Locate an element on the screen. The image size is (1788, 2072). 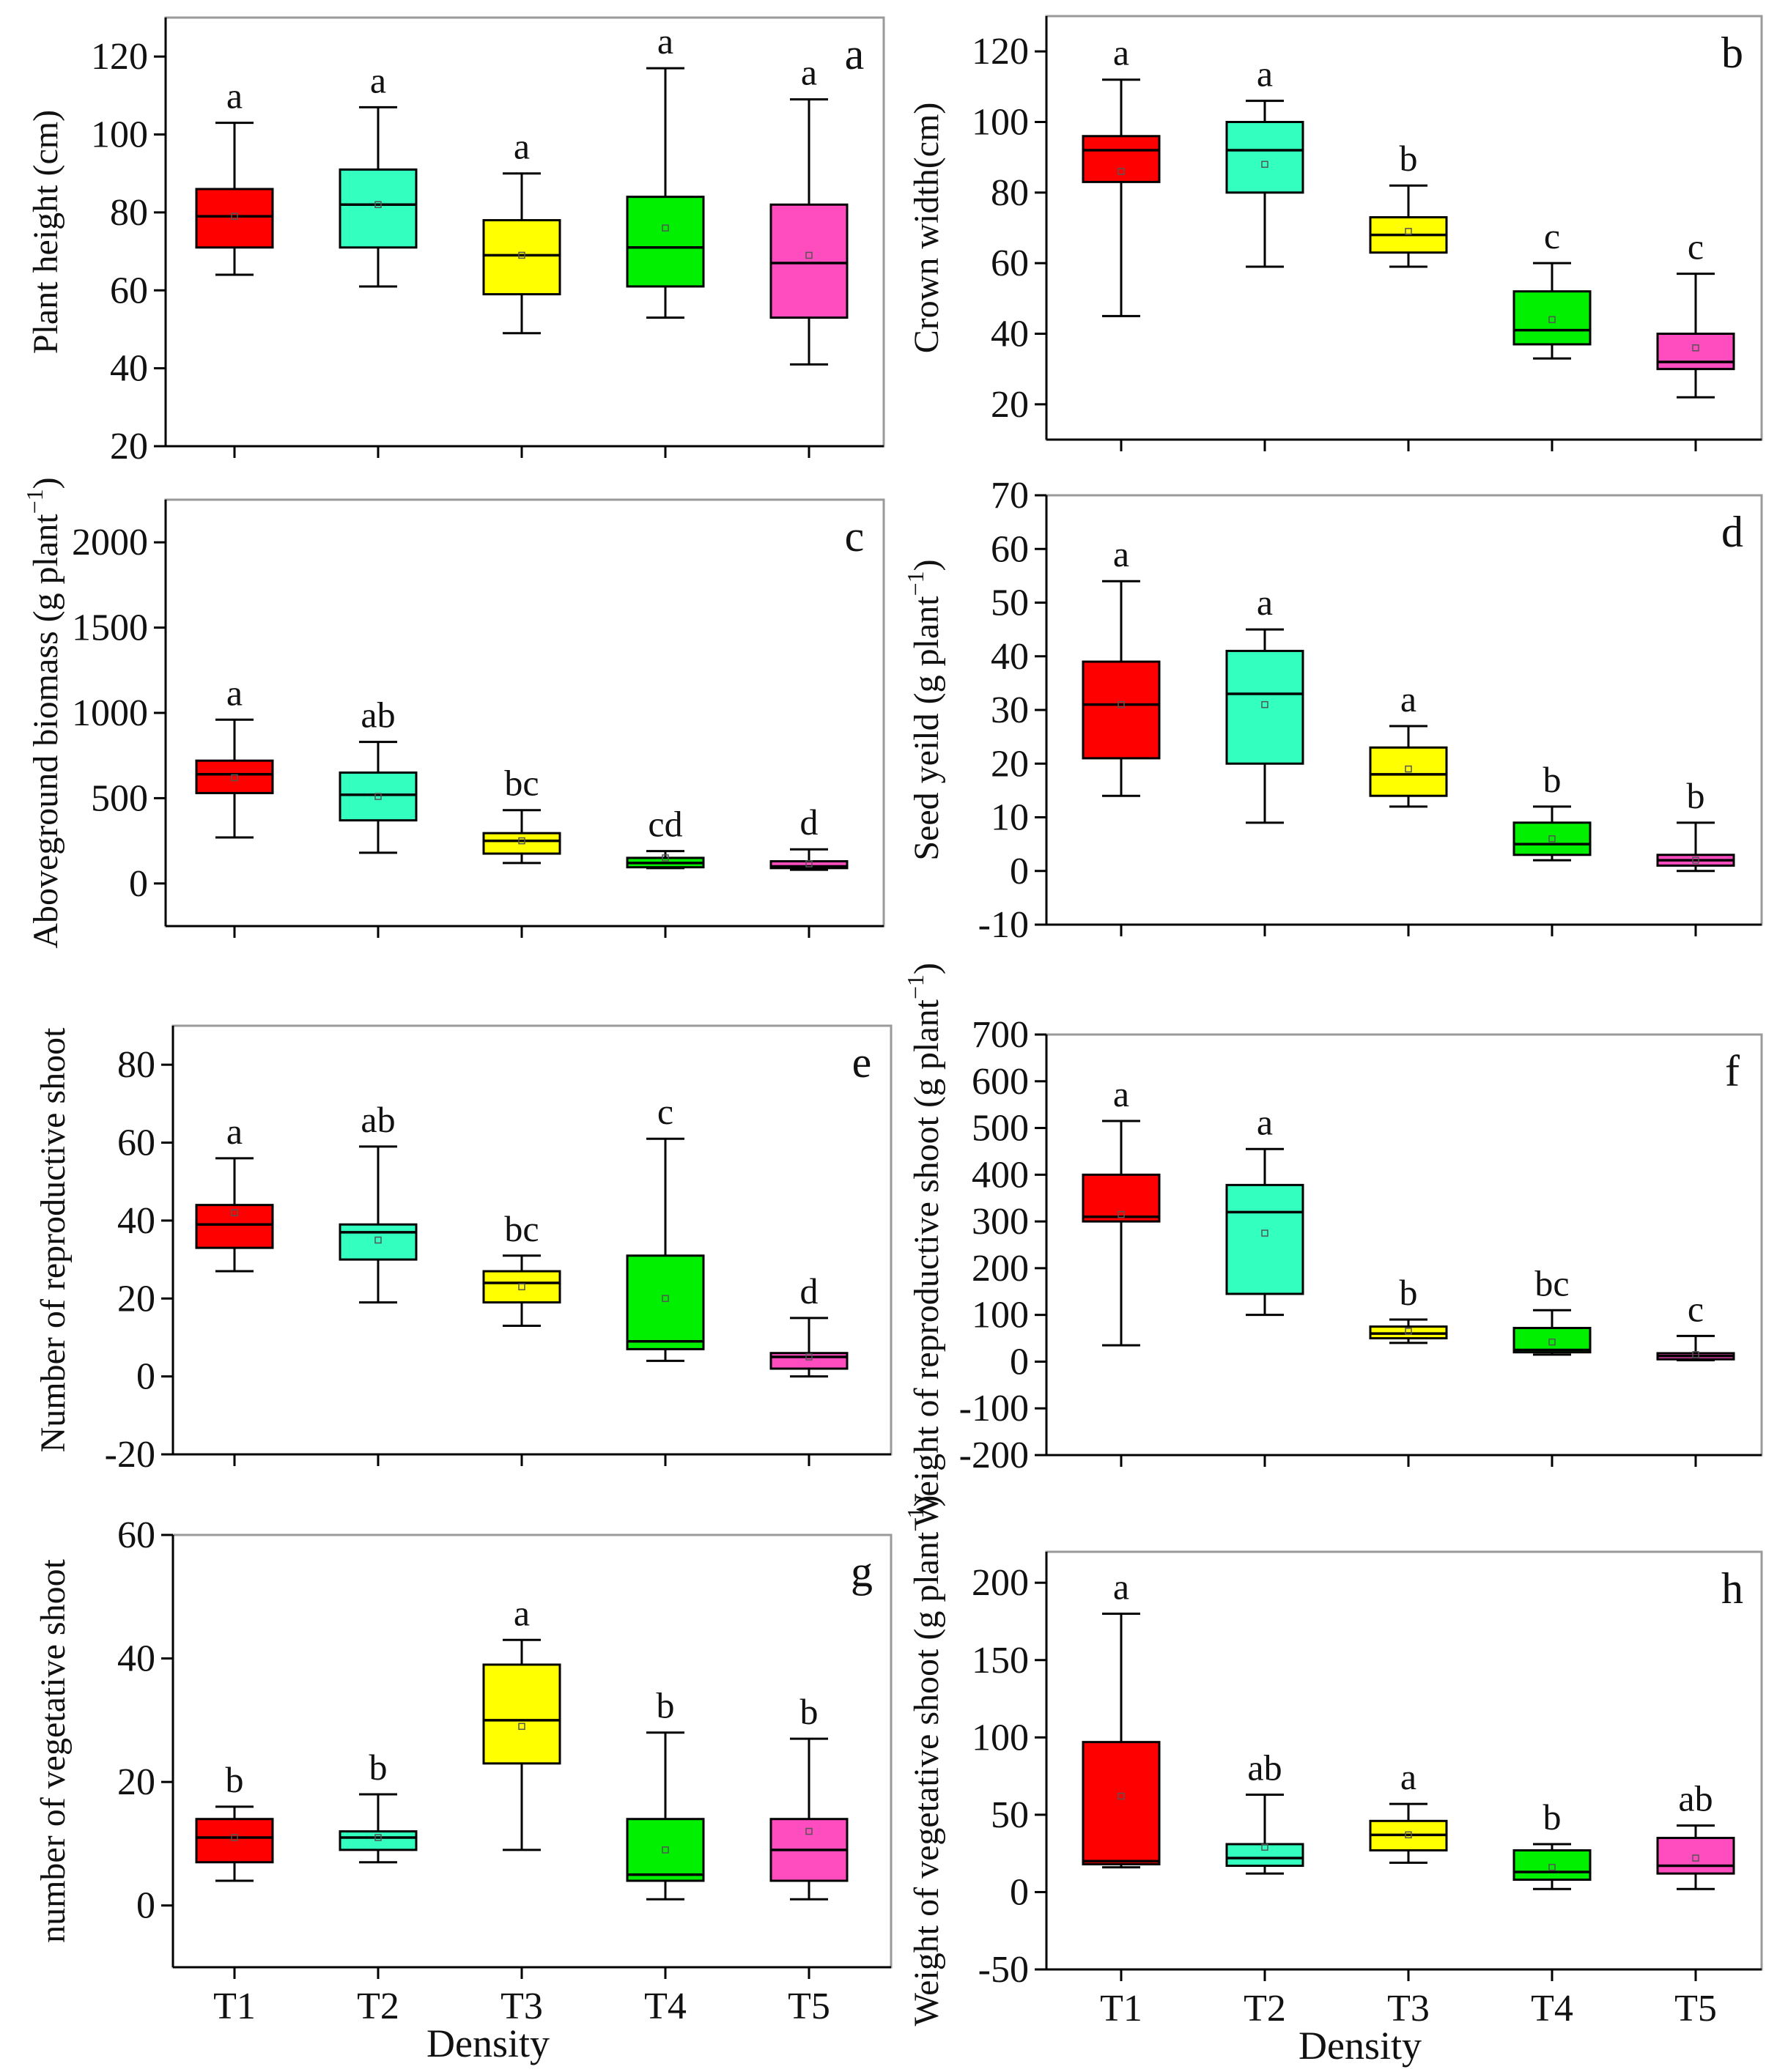
y-tick-label: 1000 is located at coordinates (110, 713).